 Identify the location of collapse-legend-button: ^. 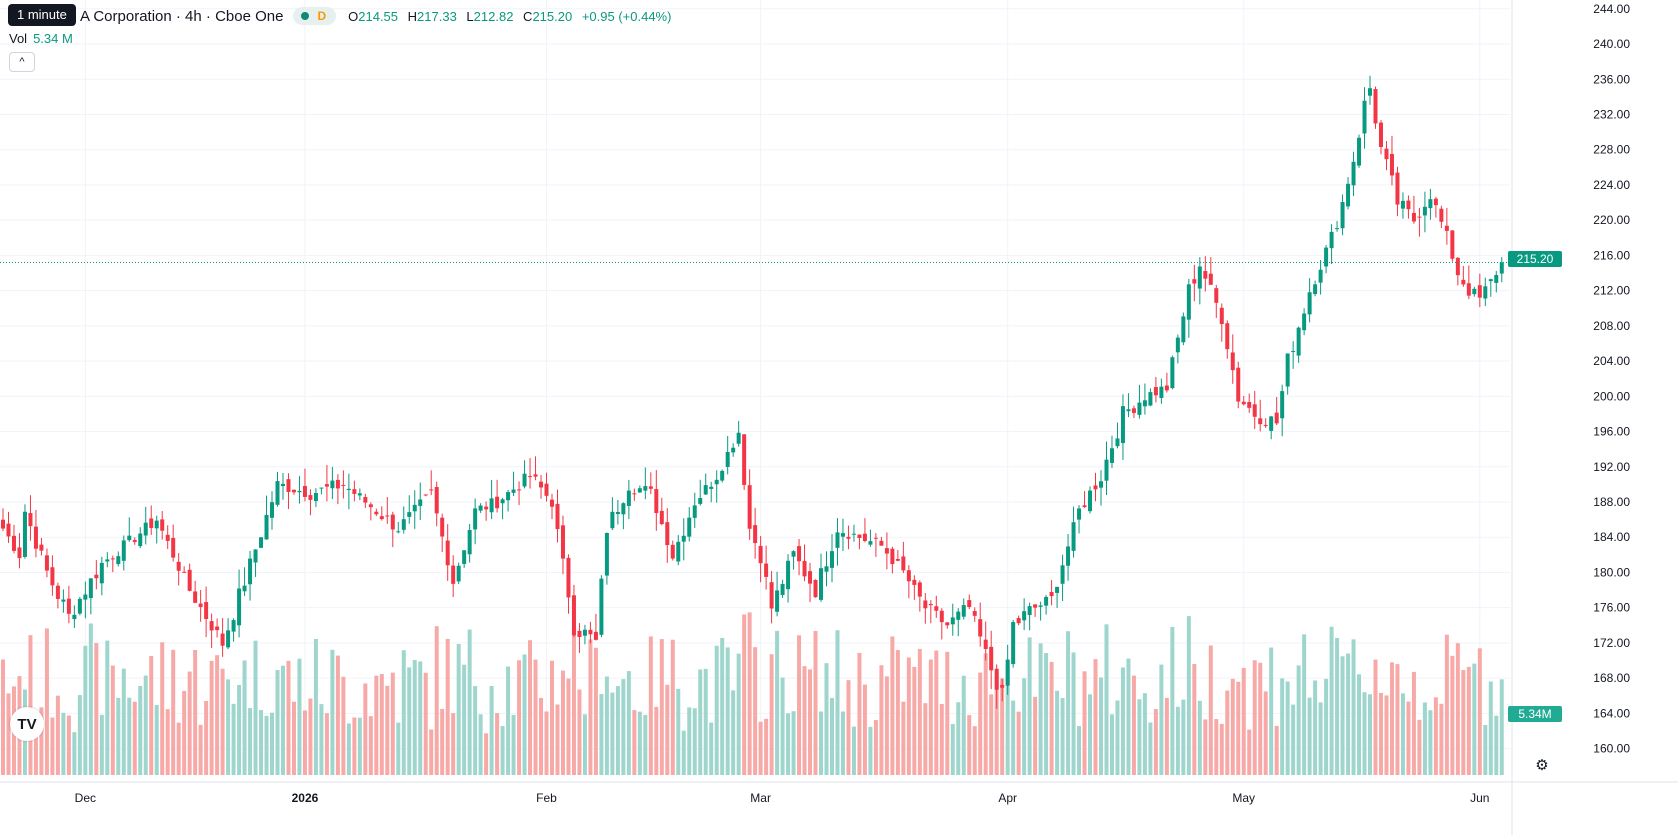
(22, 62).